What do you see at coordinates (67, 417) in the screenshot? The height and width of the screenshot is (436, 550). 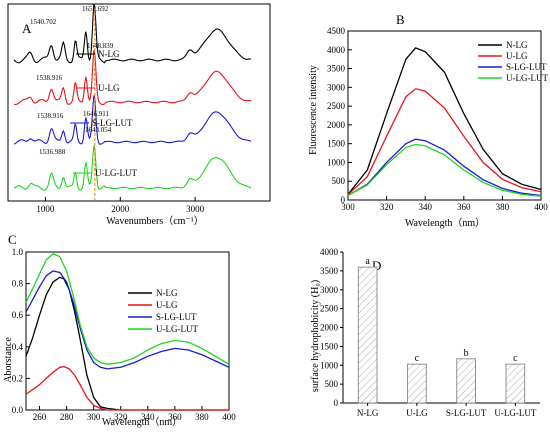 I see `panel-c-x-tick-label: 280` at bounding box center [67, 417].